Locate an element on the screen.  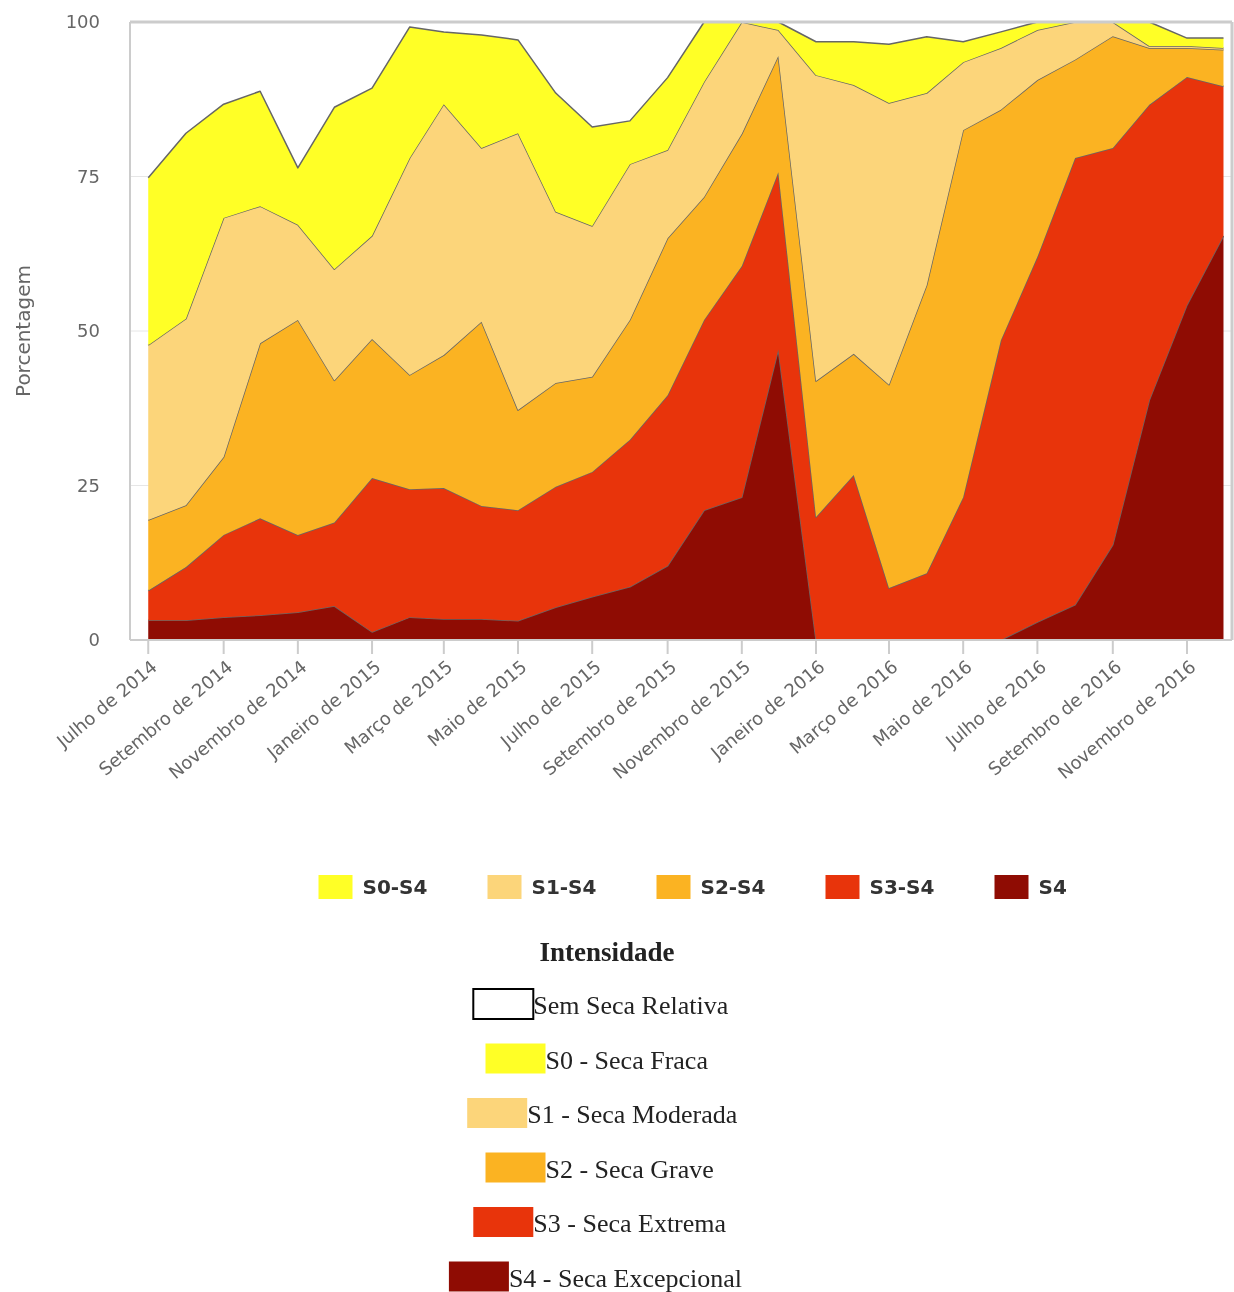
y-axis-title: Porcentagem is located at coordinates (23, 331).